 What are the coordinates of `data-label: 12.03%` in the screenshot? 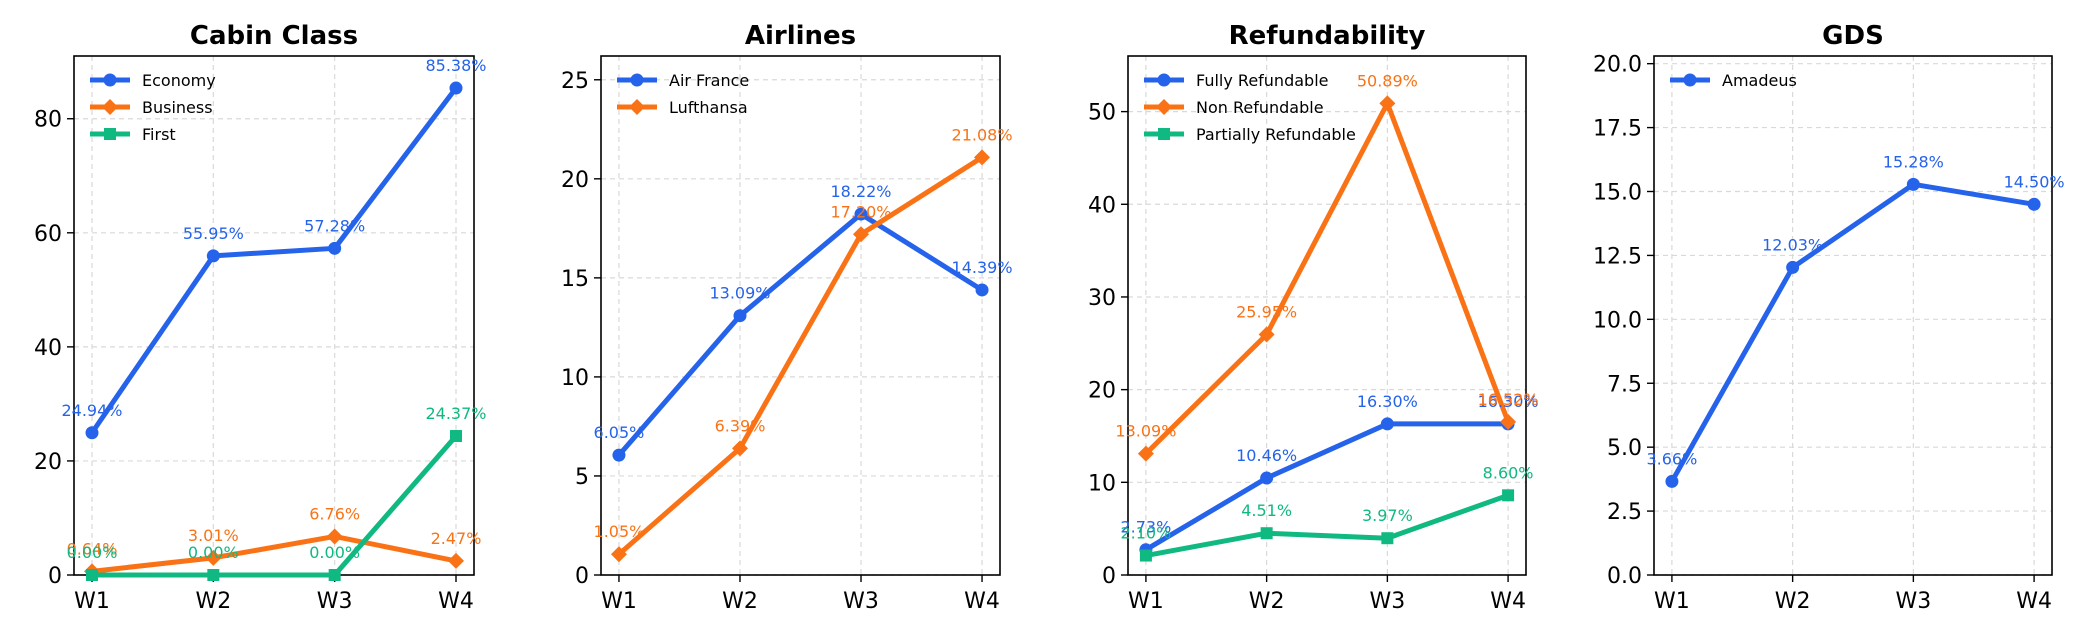 It's located at (1792, 244).